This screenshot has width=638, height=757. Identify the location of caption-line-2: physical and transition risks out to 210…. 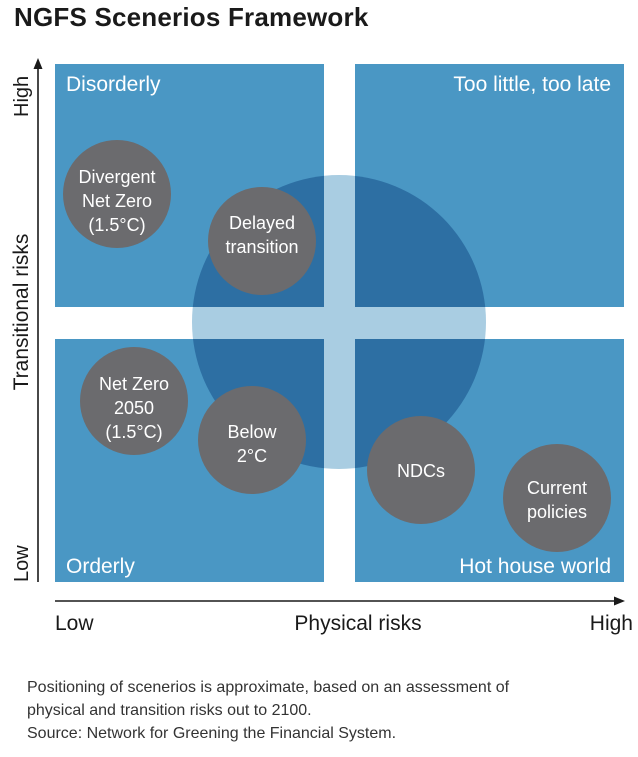
(169, 710).